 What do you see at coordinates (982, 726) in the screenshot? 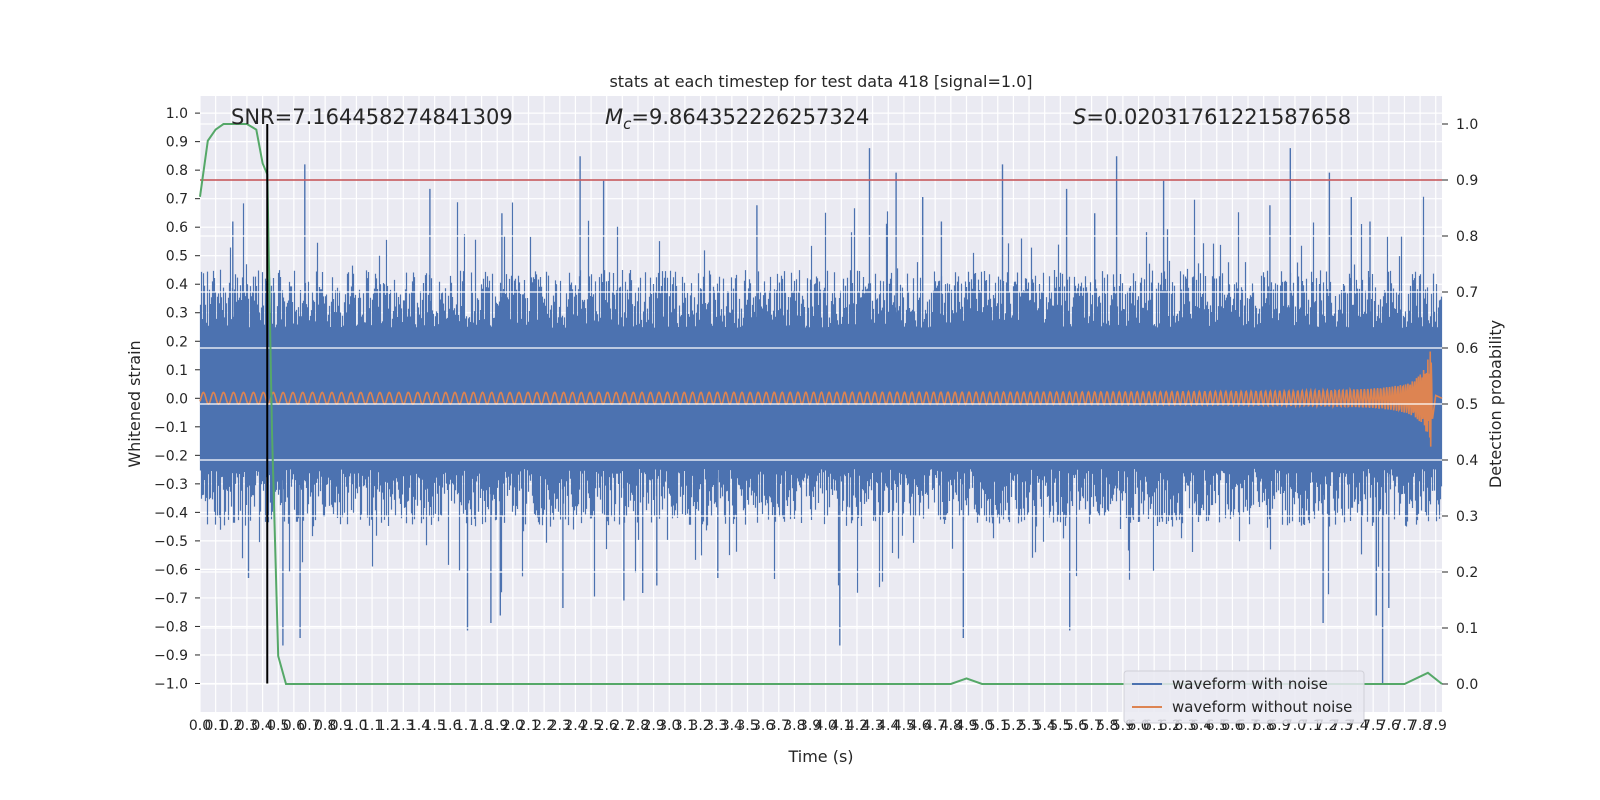
I see `x-tick-label: 5.0` at bounding box center [982, 726].